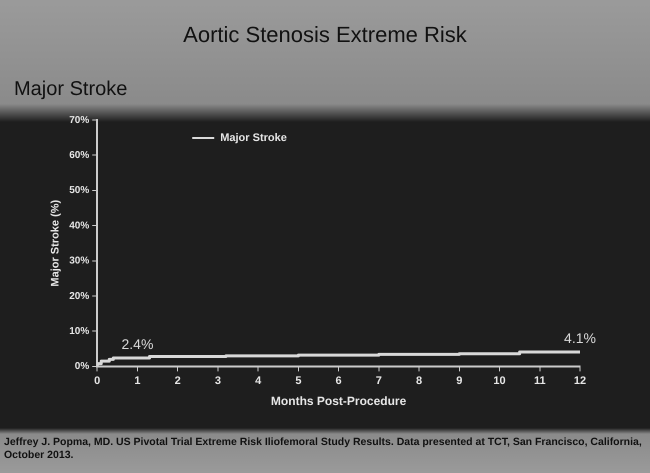 This screenshot has height=473, width=650. Describe the element at coordinates (79, 155) in the screenshot. I see `y-tick-label: 60%` at that location.